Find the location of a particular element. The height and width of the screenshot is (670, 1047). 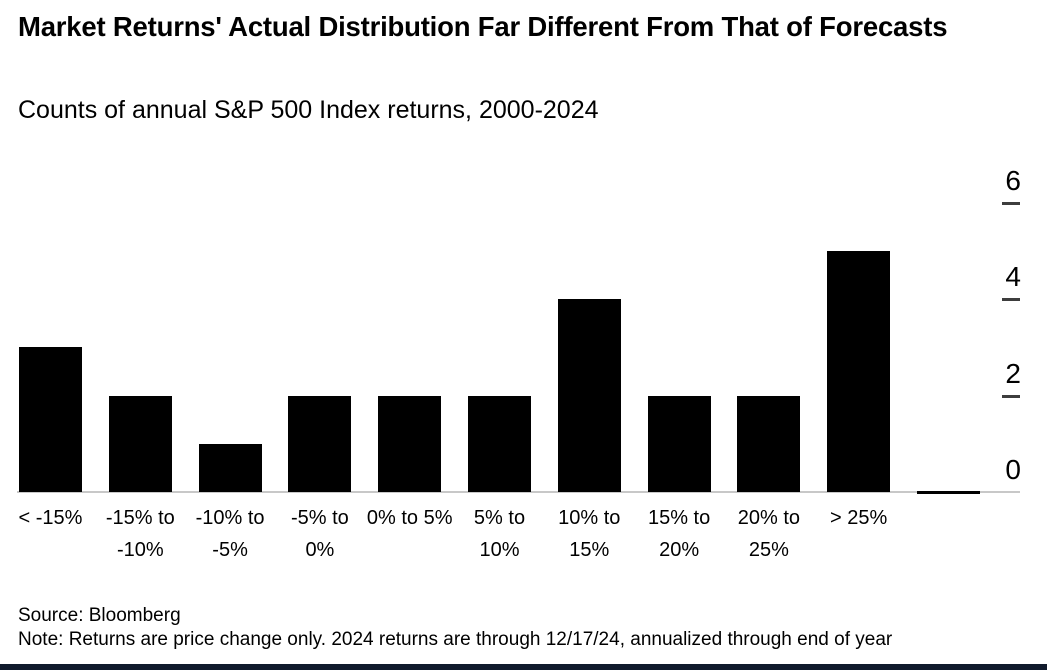

bottom-accent-bar is located at coordinates (523, 667).